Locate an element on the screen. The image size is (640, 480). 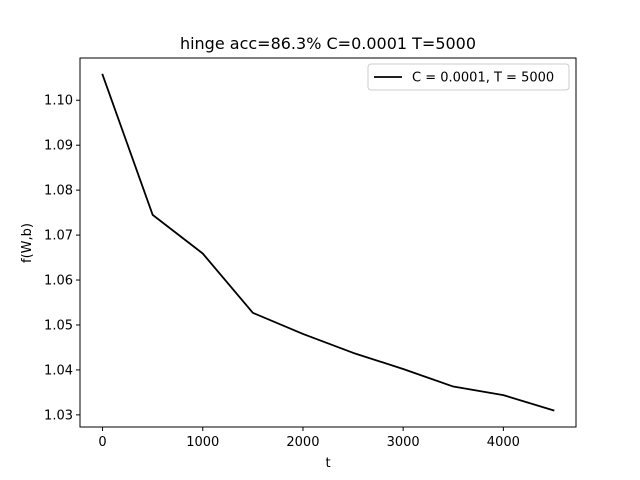
y-tick-label: 1.07 is located at coordinates (58, 236).